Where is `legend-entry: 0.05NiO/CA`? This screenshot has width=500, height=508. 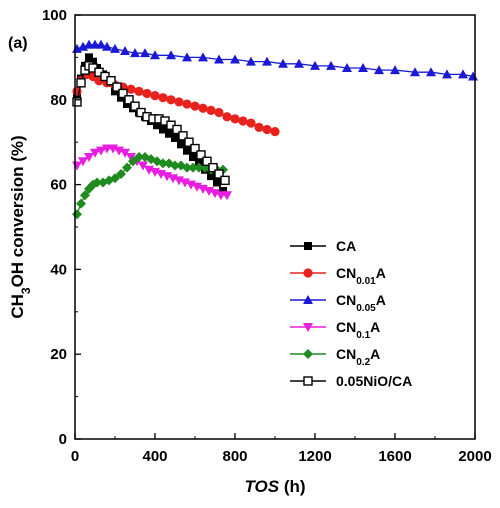
legend-entry: 0.05NiO/CA is located at coordinates (351, 381).